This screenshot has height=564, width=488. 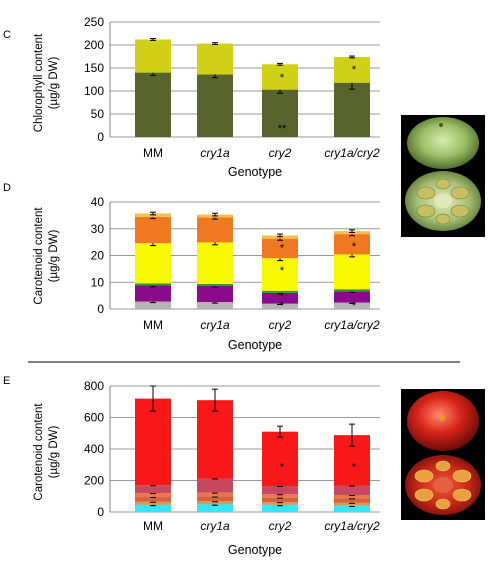 I want to click on y-tick-label: 250, so click(x=94, y=22).